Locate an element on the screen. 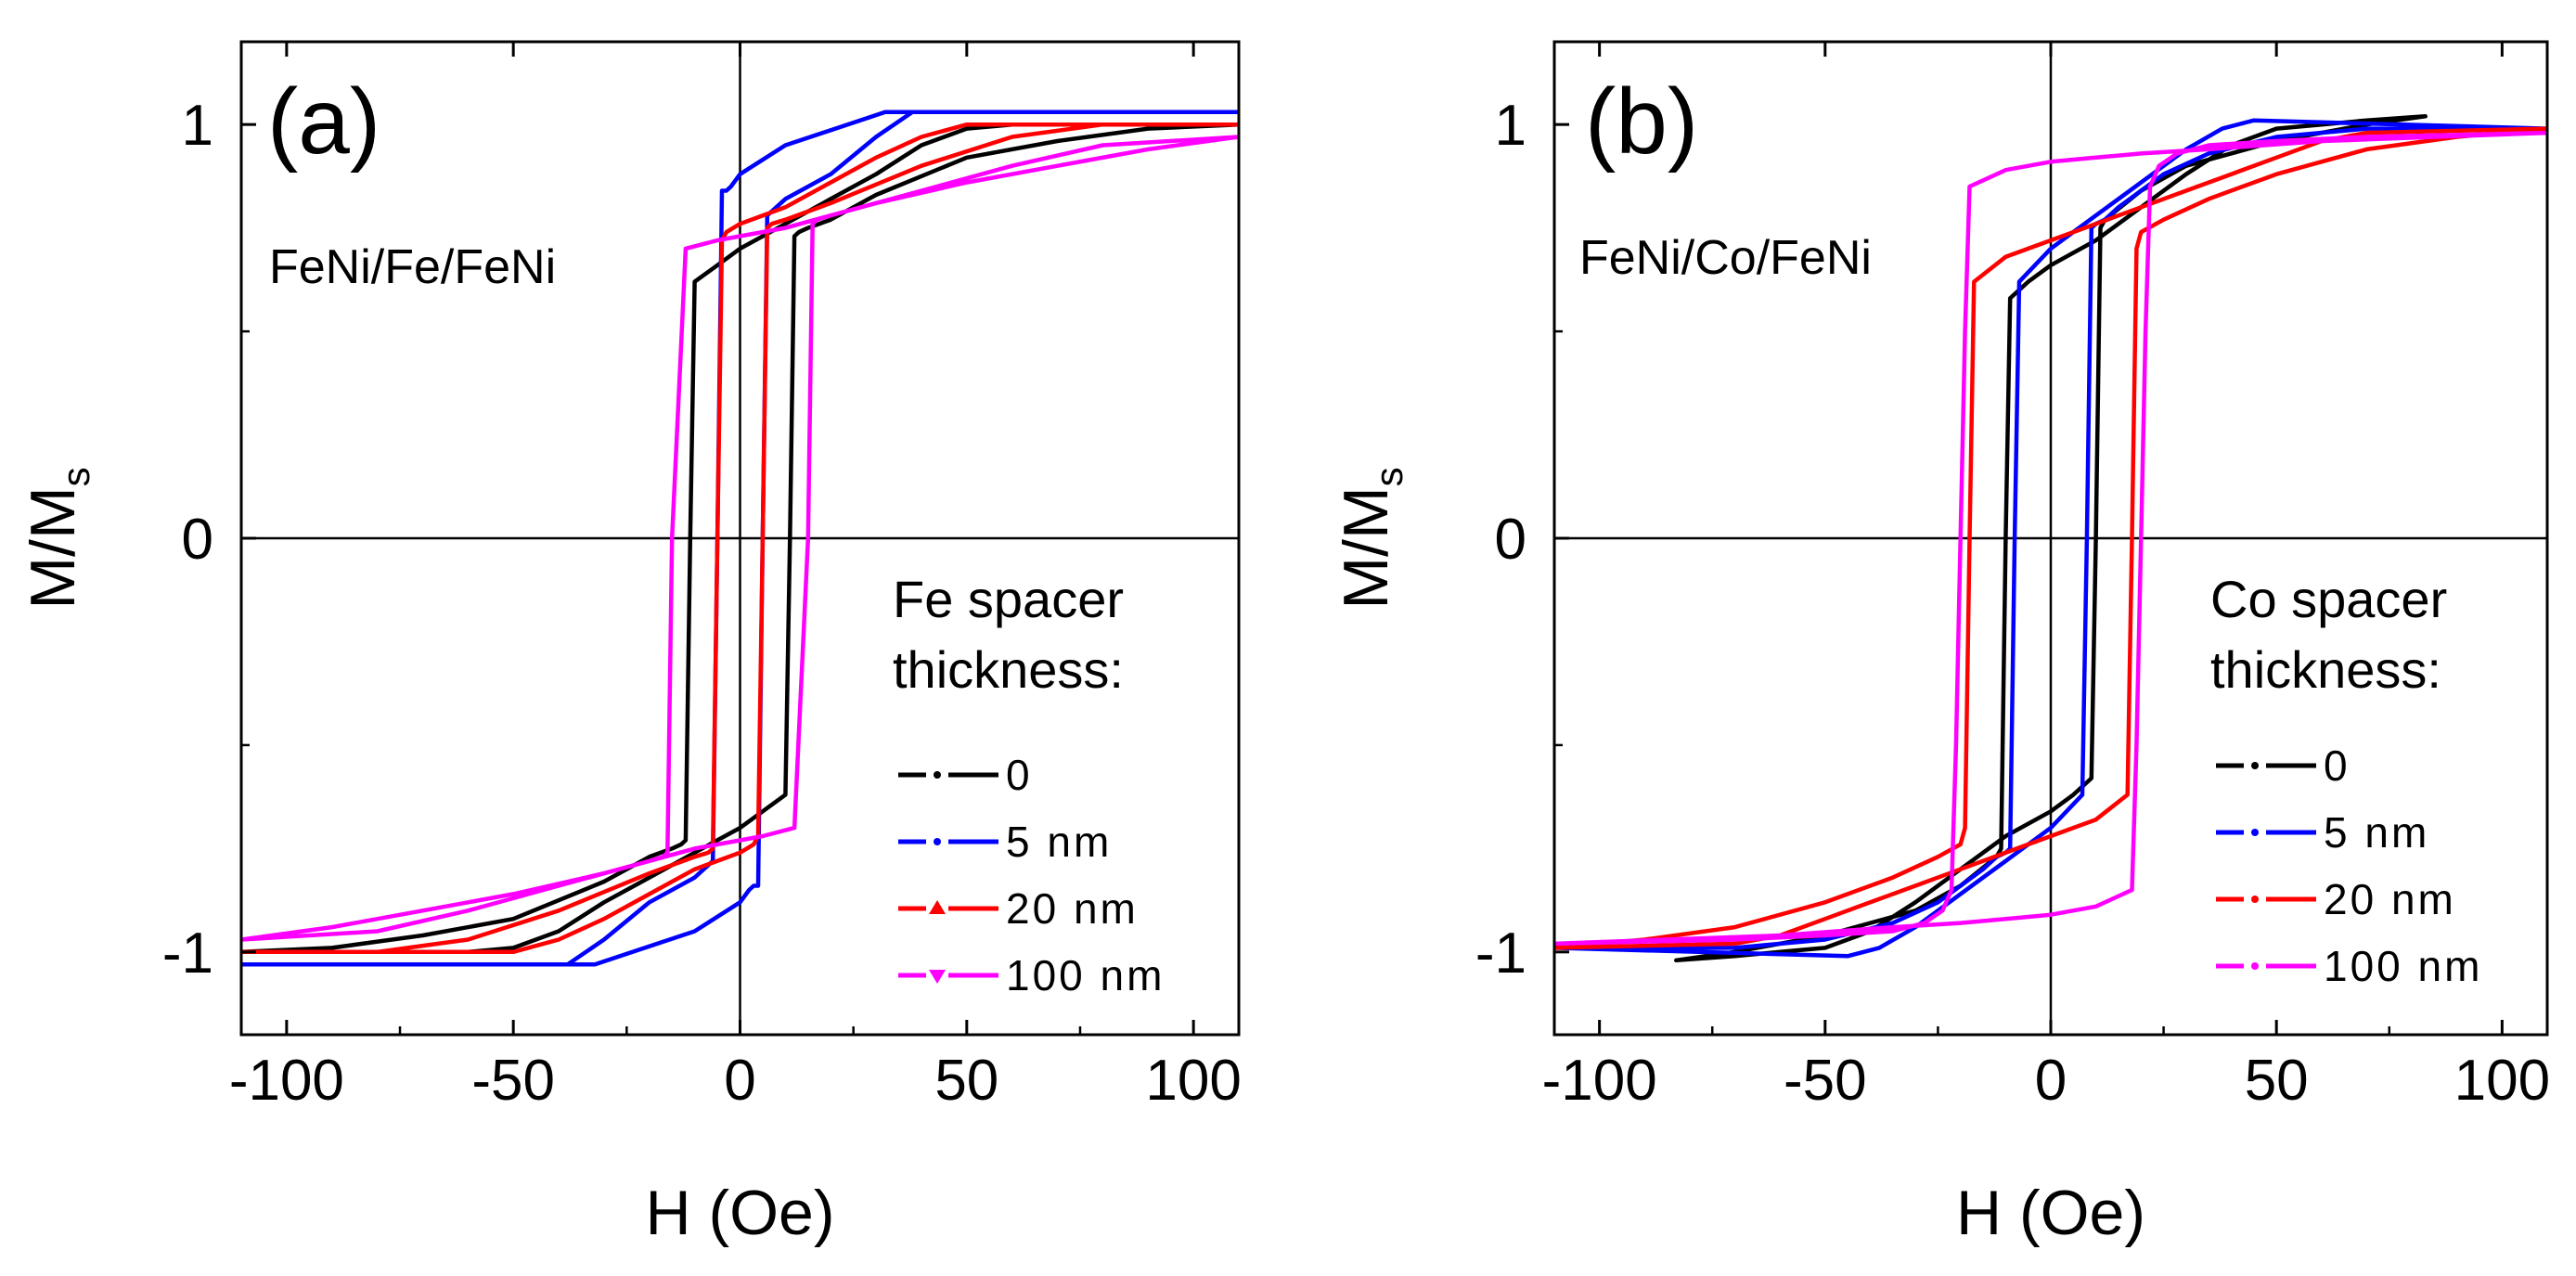 This screenshot has height=1276, width=2576. legend-marker-triangle-up is located at coordinates (937, 907).